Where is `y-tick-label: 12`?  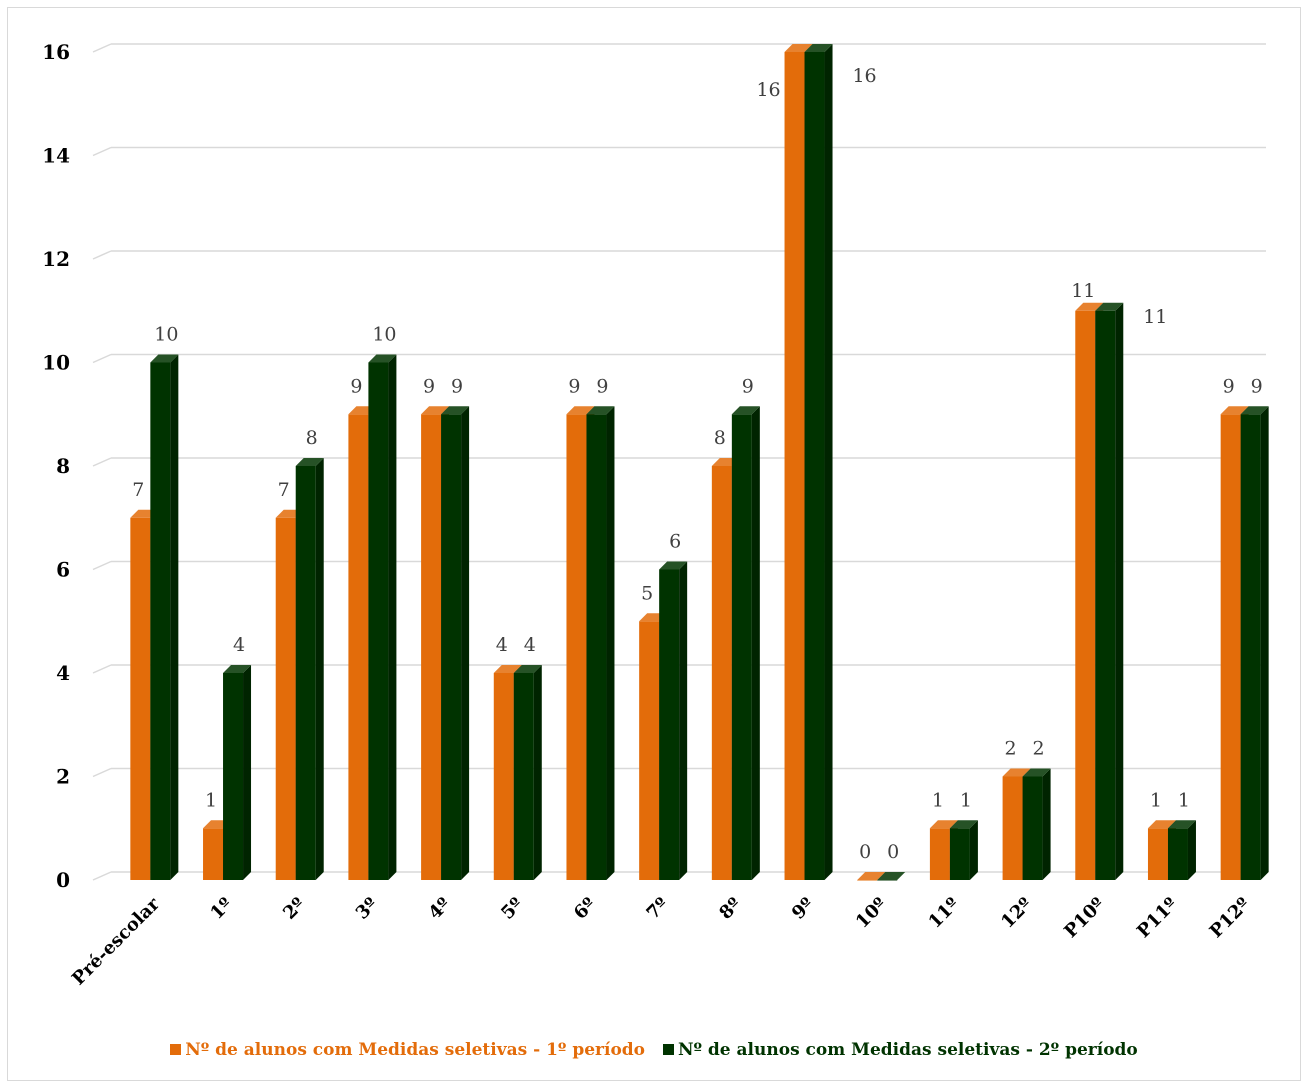
y-tick-label: 12 is located at coordinates (56, 259).